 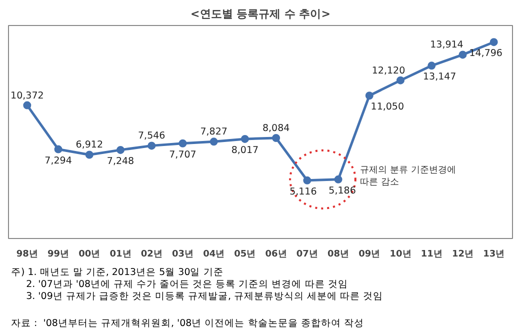 I want to click on x-tick-label: 00년, so click(x=89, y=255).